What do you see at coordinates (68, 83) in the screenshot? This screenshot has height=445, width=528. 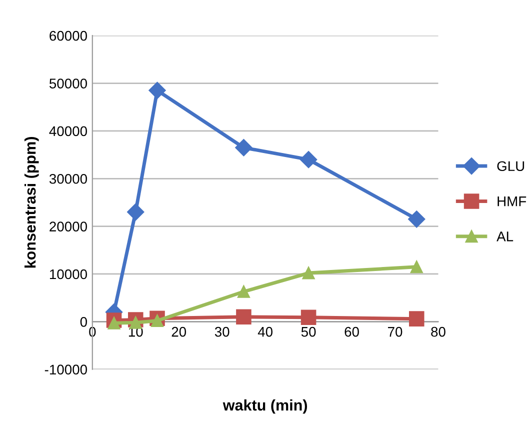 I see `y-tick-label: 50000` at bounding box center [68, 83].